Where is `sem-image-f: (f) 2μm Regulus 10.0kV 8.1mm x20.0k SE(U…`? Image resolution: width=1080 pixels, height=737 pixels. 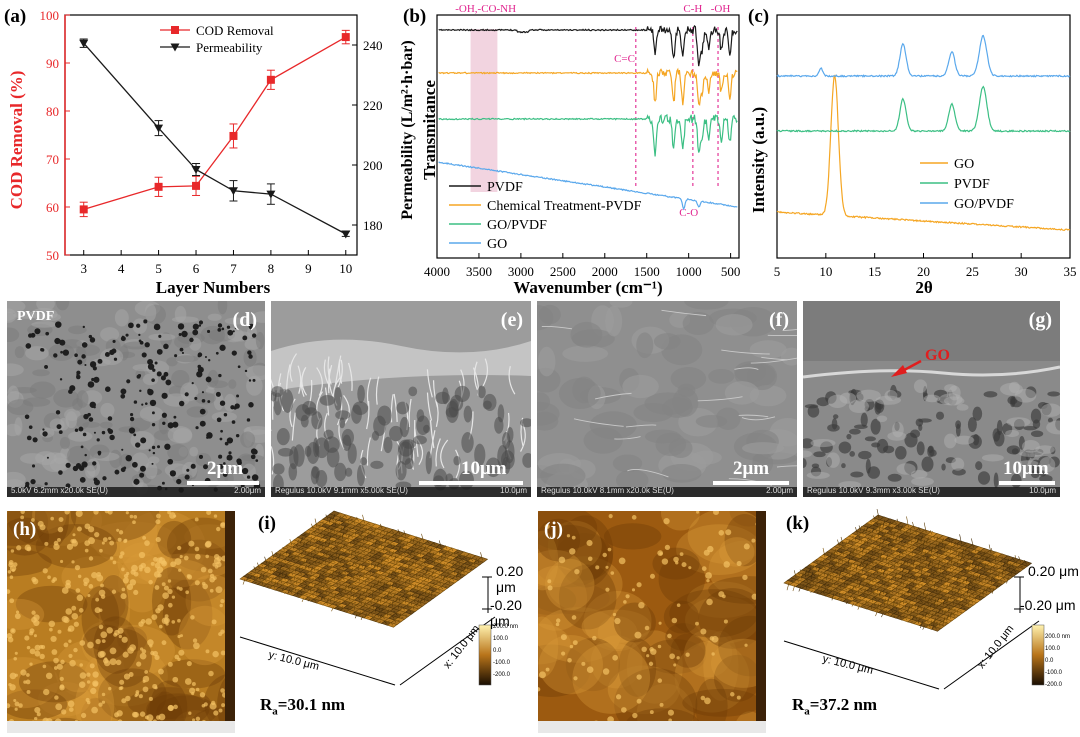 sem-image-f: (f) 2μm Regulus 10.0kV 8.1mm x20.0k SE(U… is located at coordinates (667, 399).